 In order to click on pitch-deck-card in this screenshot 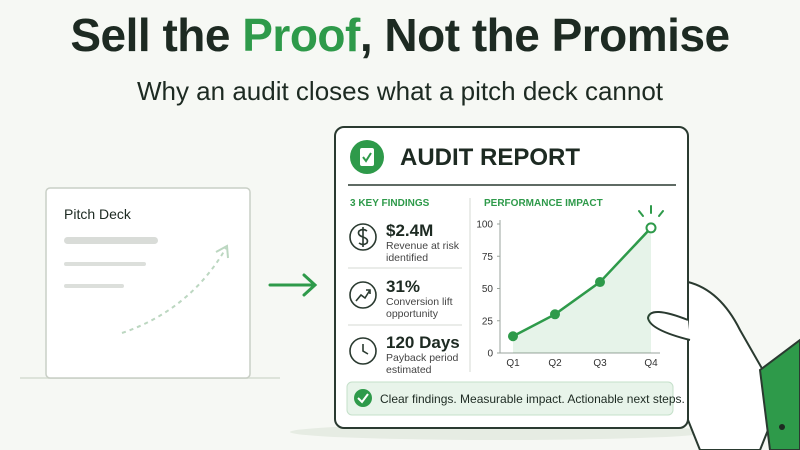, I will do `click(148, 283)`.